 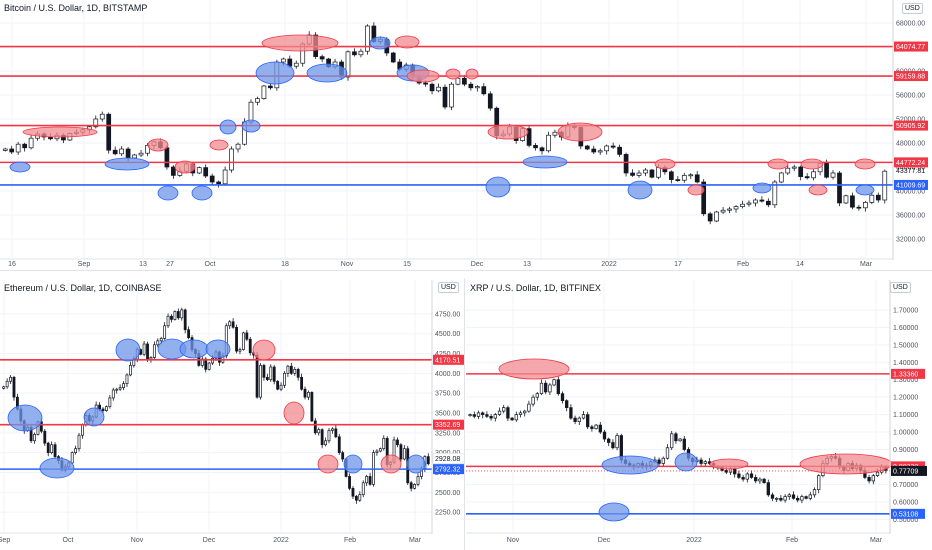 I want to click on xrp-currency-badge: USD, so click(x=900, y=287).